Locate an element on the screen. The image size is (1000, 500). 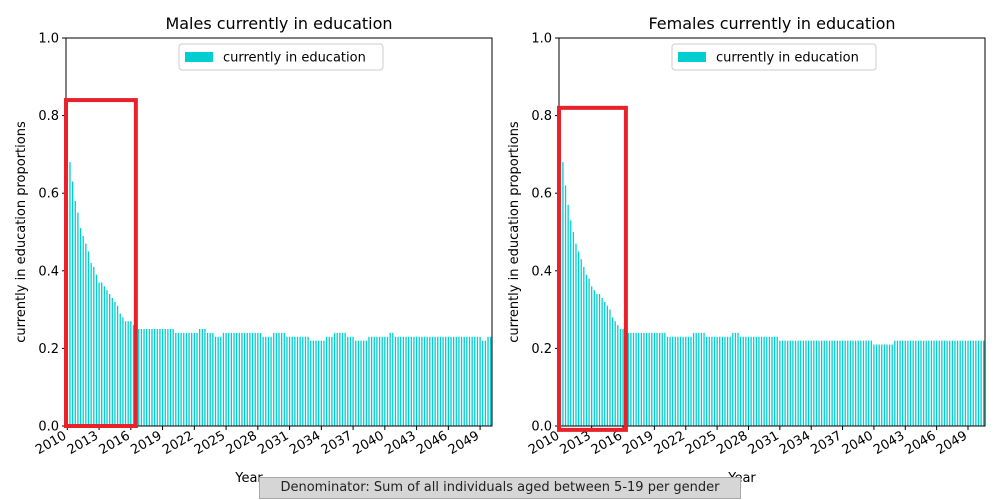
x-tick-label: 2034 is located at coordinates (795, 443).